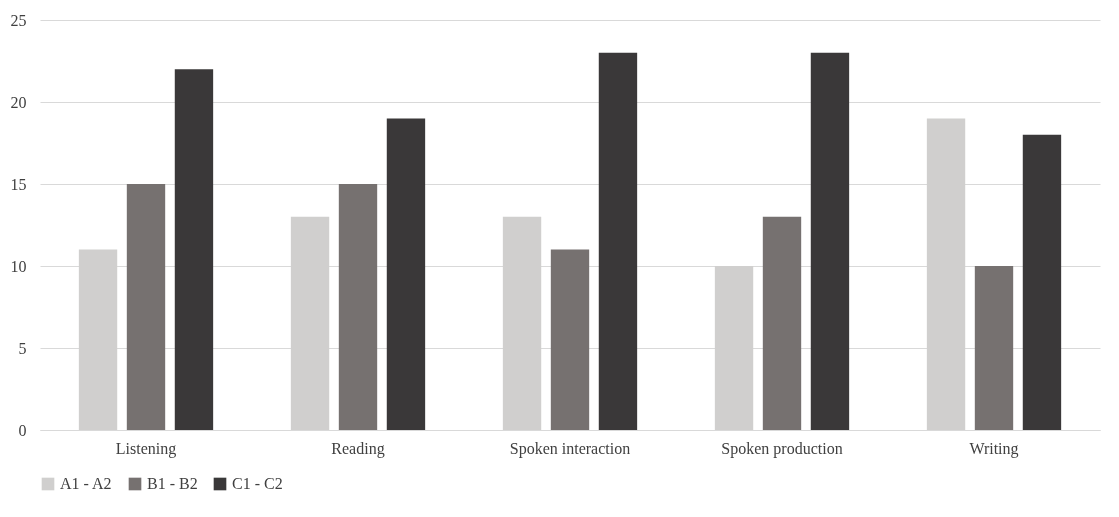 The image size is (1119, 517). What do you see at coordinates (18, 266) in the screenshot?
I see `y-tick-label: 10` at bounding box center [18, 266].